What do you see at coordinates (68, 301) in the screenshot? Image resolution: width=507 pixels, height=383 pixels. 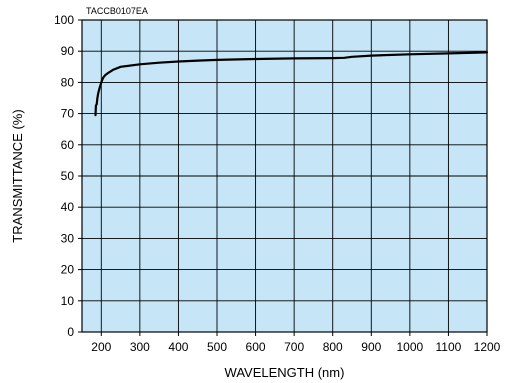 I see `y-tick-label: 10` at bounding box center [68, 301].